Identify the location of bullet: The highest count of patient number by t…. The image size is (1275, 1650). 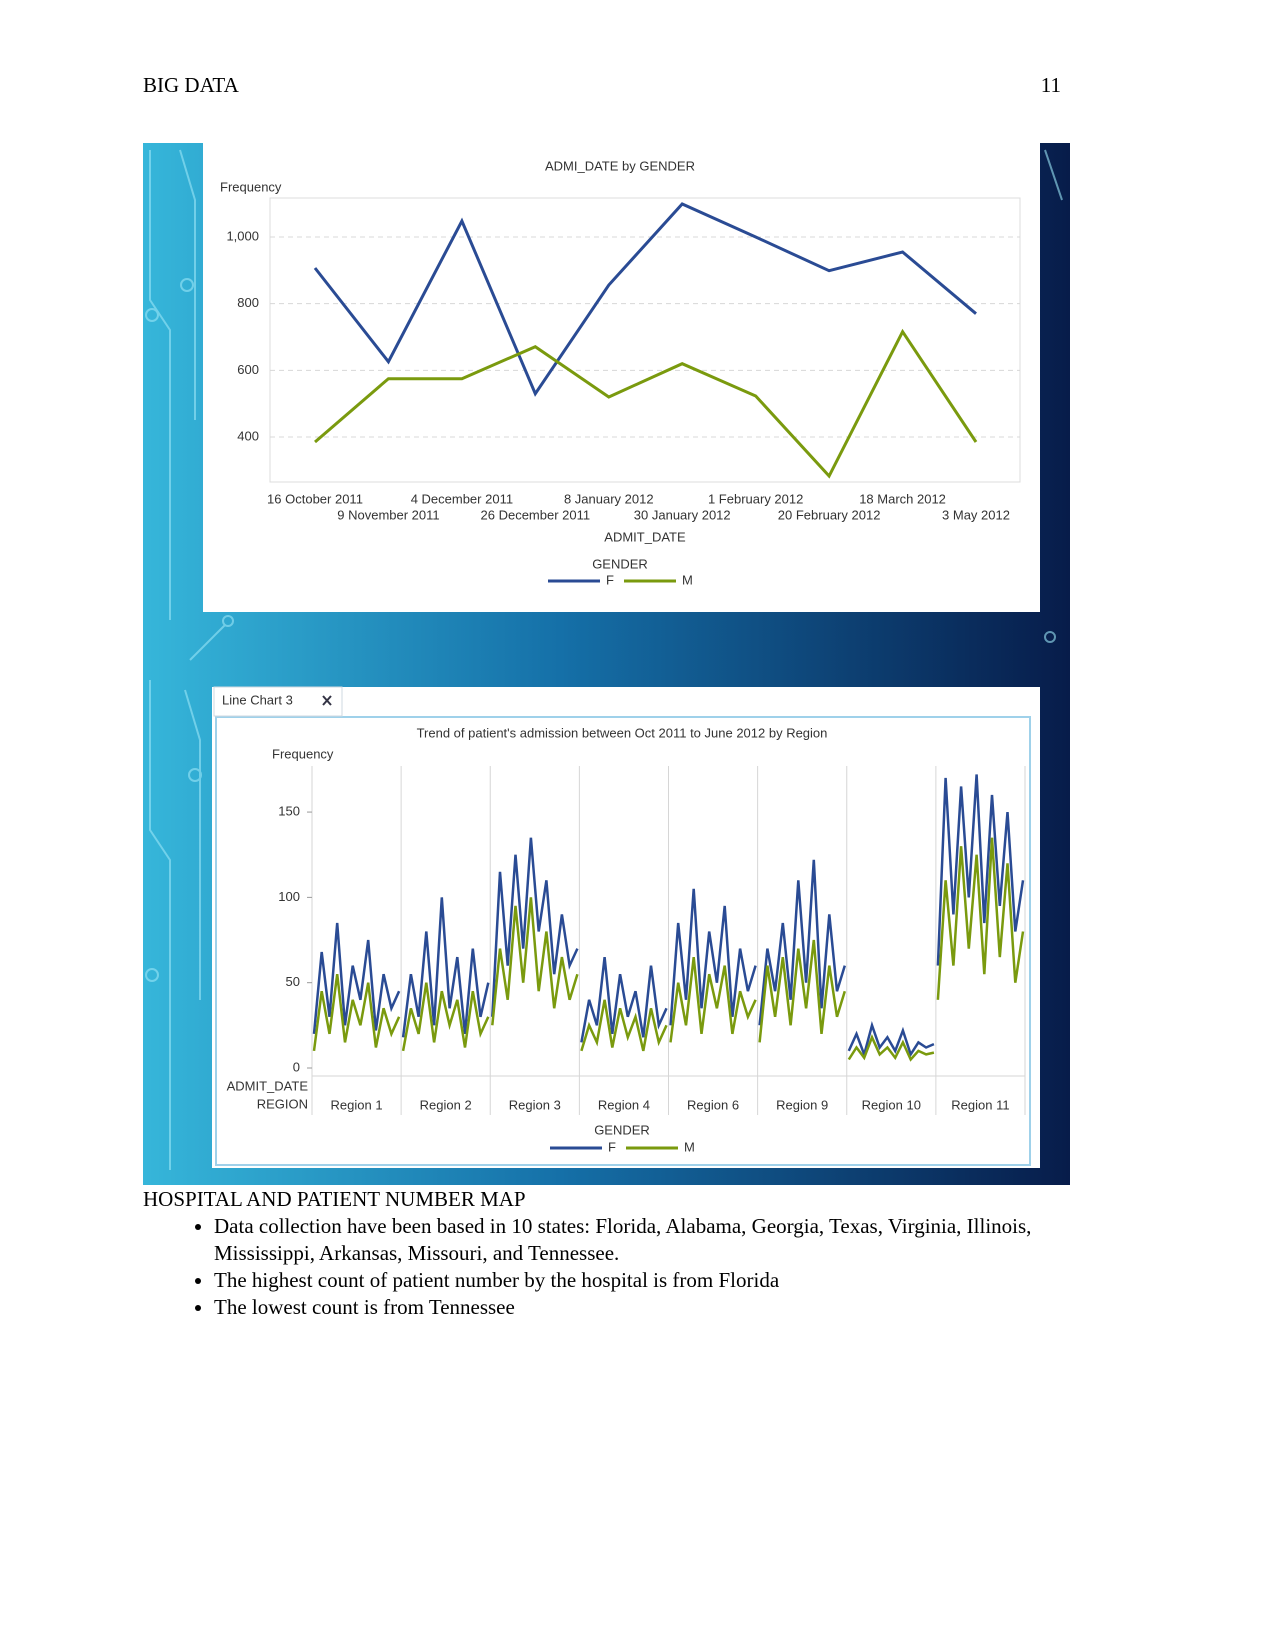
(643, 1280).